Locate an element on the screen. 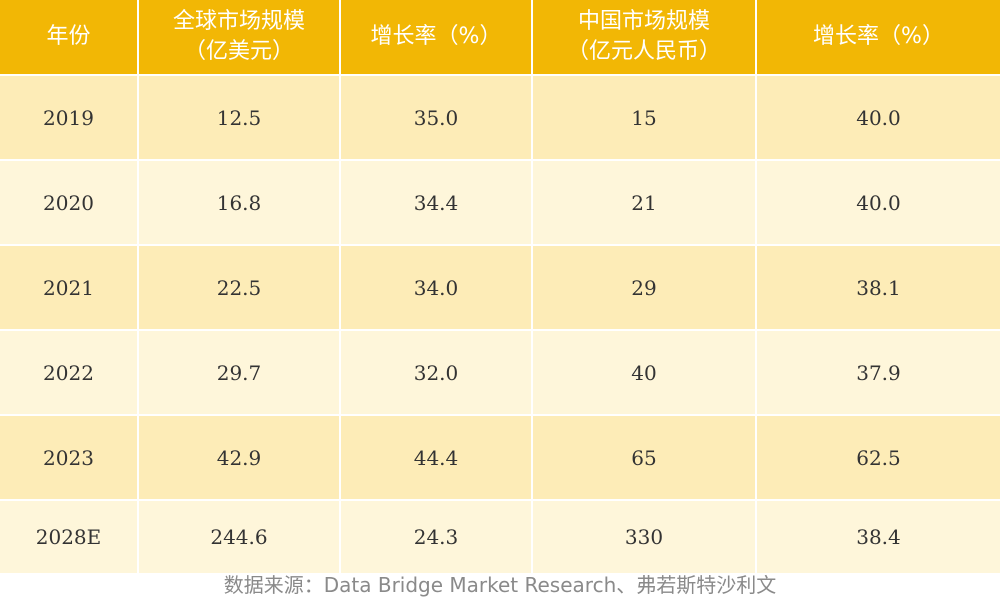 This screenshot has width=1000, height=604. cell-china-growth: 38.4 is located at coordinates (878, 537).